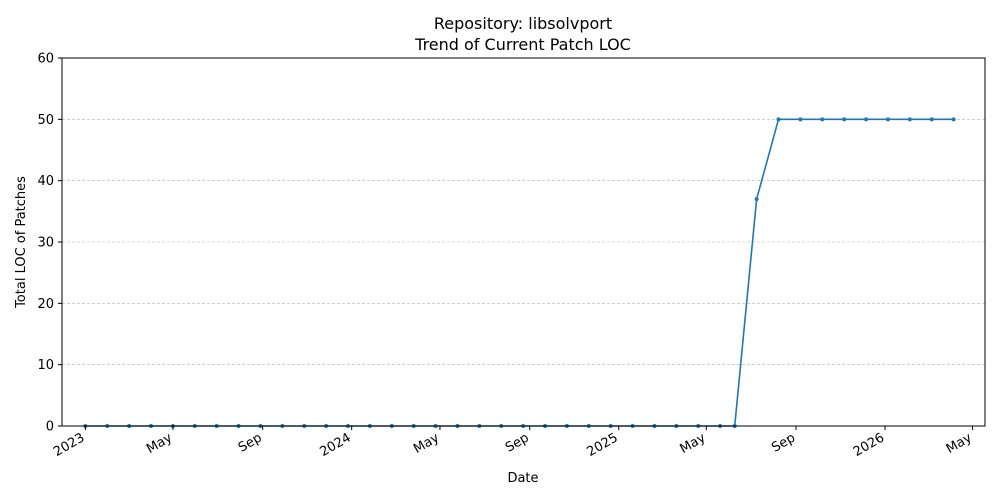  I want to click on y-tick-label: 10, so click(45, 365).